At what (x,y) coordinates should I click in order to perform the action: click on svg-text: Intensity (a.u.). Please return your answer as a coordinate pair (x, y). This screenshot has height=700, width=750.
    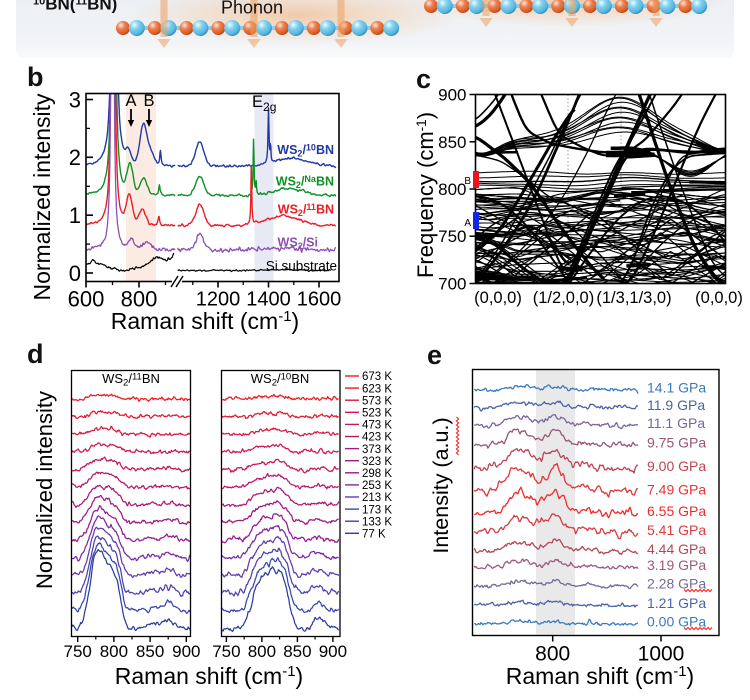
    Looking at the image, I should click on (441, 485).